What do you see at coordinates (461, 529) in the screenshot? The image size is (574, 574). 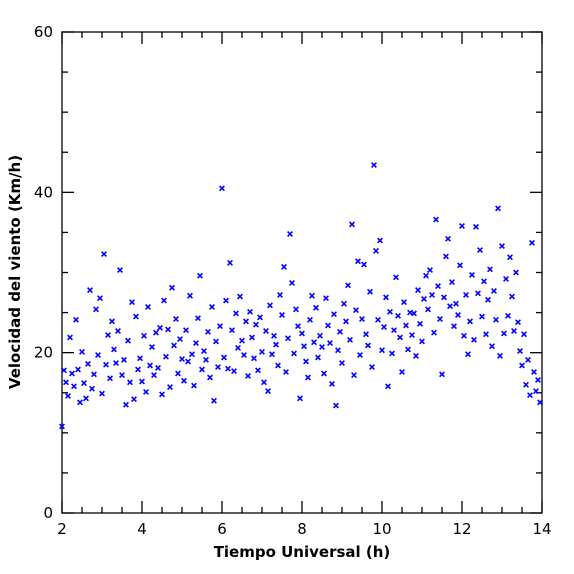 I see `x-tick-label: 12` at bounding box center [461, 529].